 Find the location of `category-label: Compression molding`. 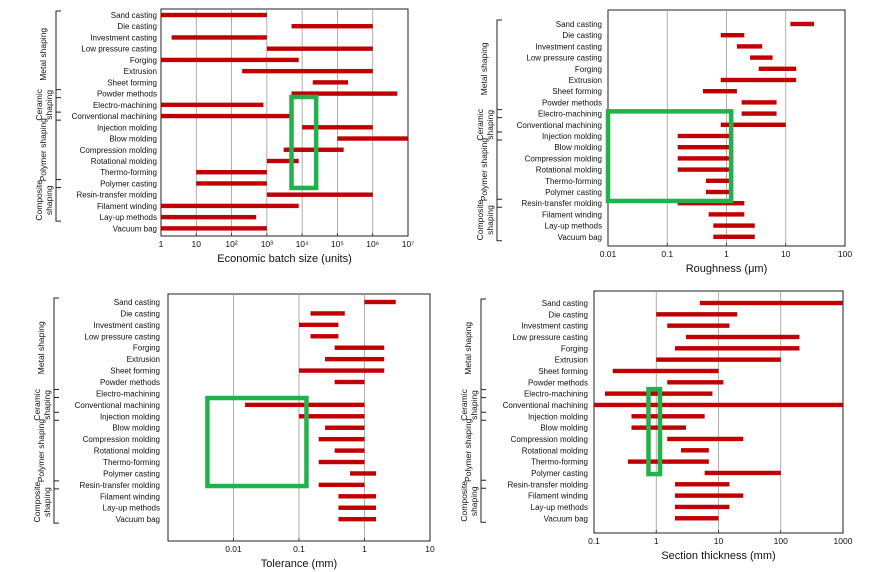

category-label: Compression molding is located at coordinates (563, 158).